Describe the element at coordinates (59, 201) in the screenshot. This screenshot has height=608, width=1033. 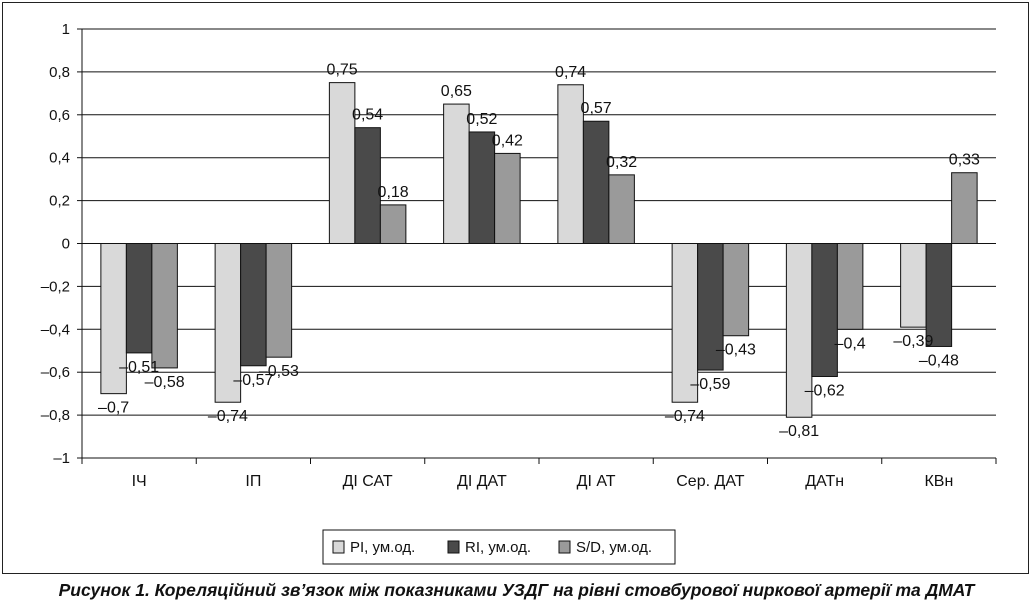
I see `y-tick-label: 0,2` at that location.